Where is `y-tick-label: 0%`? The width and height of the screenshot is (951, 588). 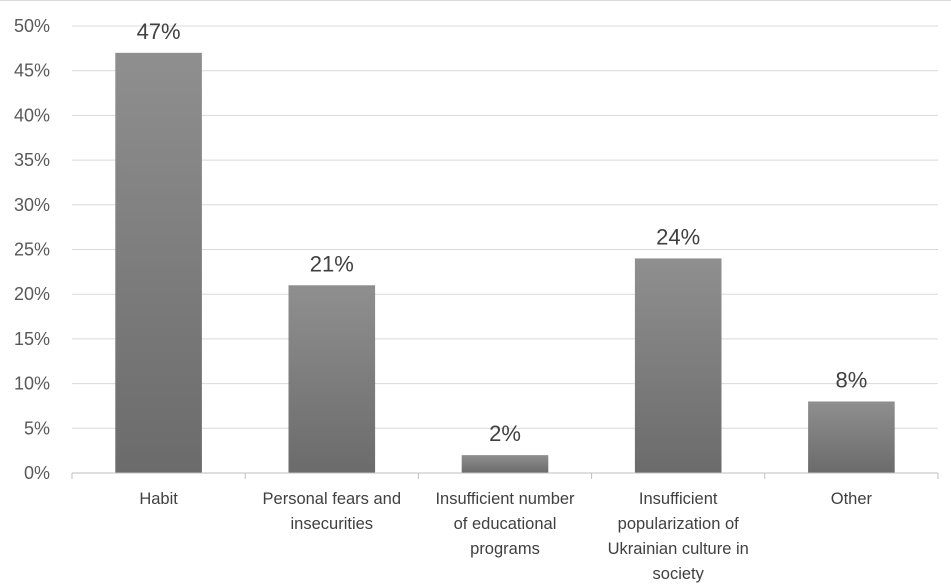 y-tick-label: 0% is located at coordinates (37, 473).